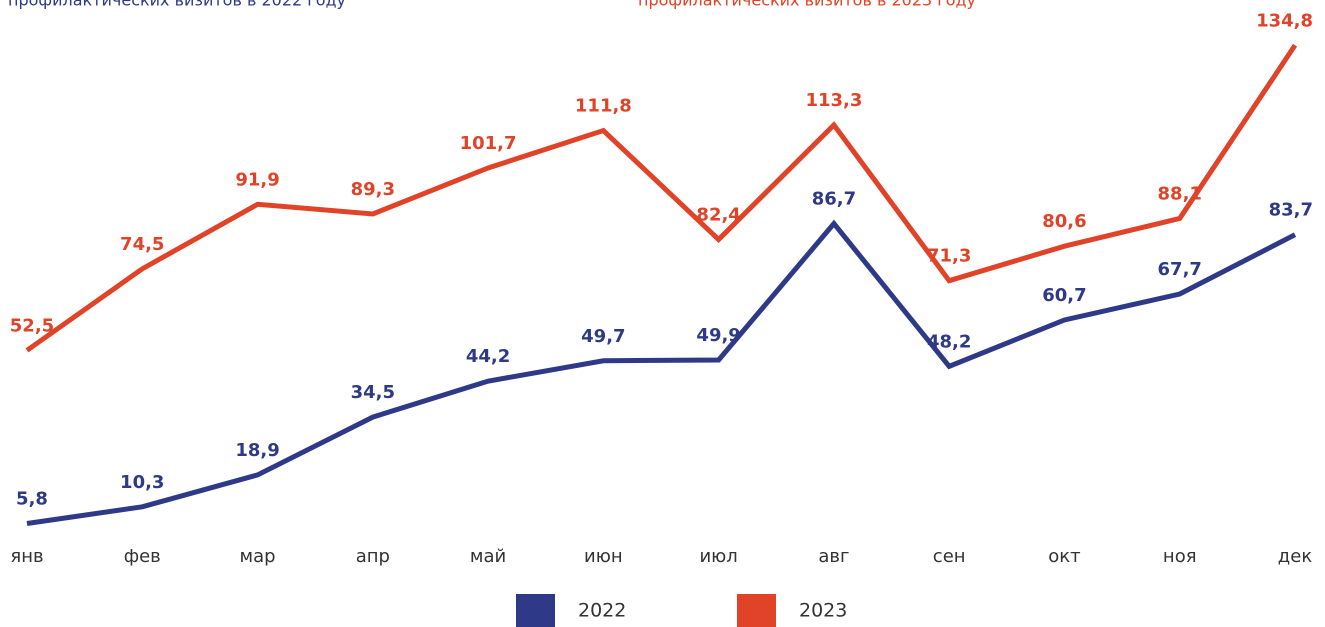  I want to click on x-tick-label: сен, so click(949, 556).